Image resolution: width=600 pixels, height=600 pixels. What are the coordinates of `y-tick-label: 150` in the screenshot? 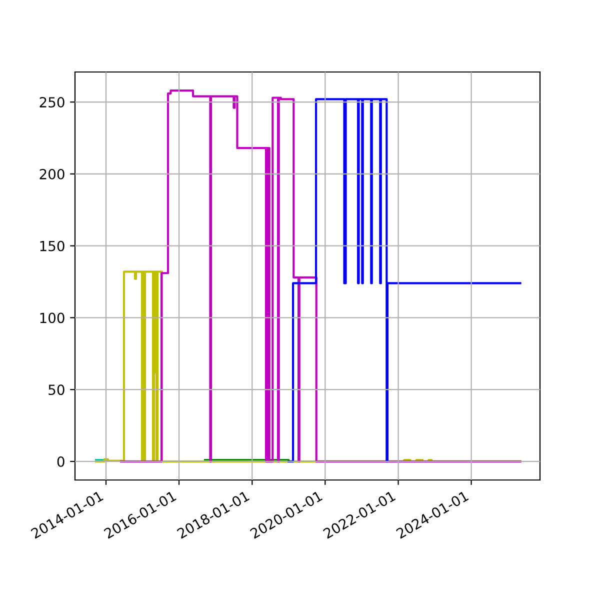 It's located at (52, 246).